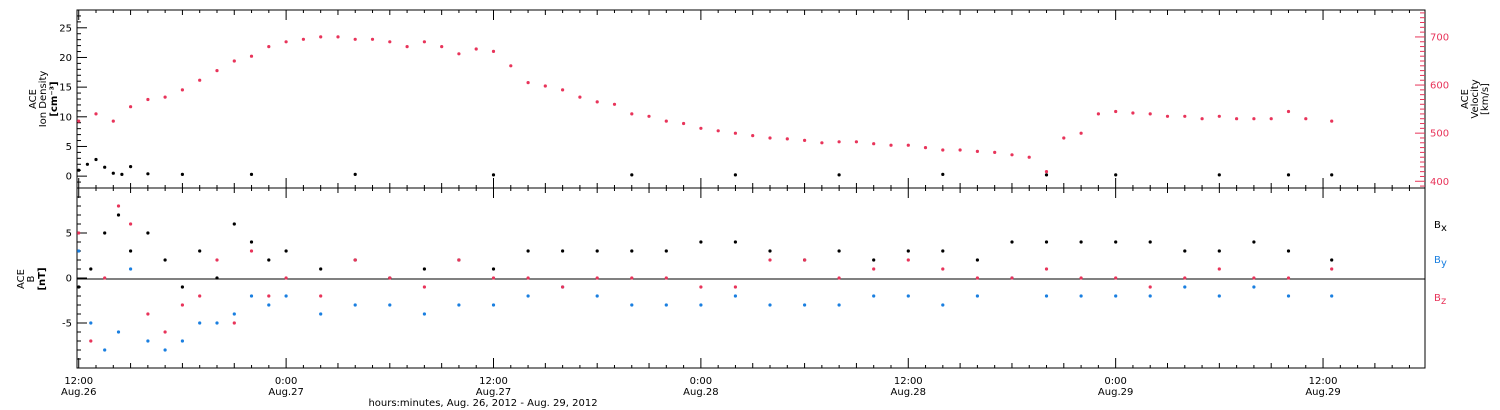  What do you see at coordinates (31, 278) in the screenshot?
I see `b-ylabel-line2: B` at bounding box center [31, 278].